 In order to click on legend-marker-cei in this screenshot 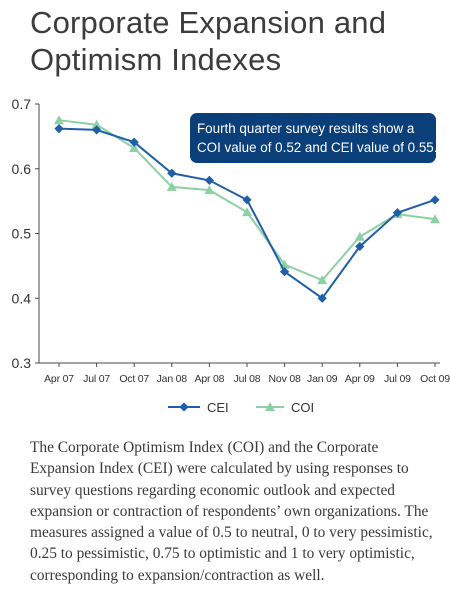, I will do `click(184, 407)`.